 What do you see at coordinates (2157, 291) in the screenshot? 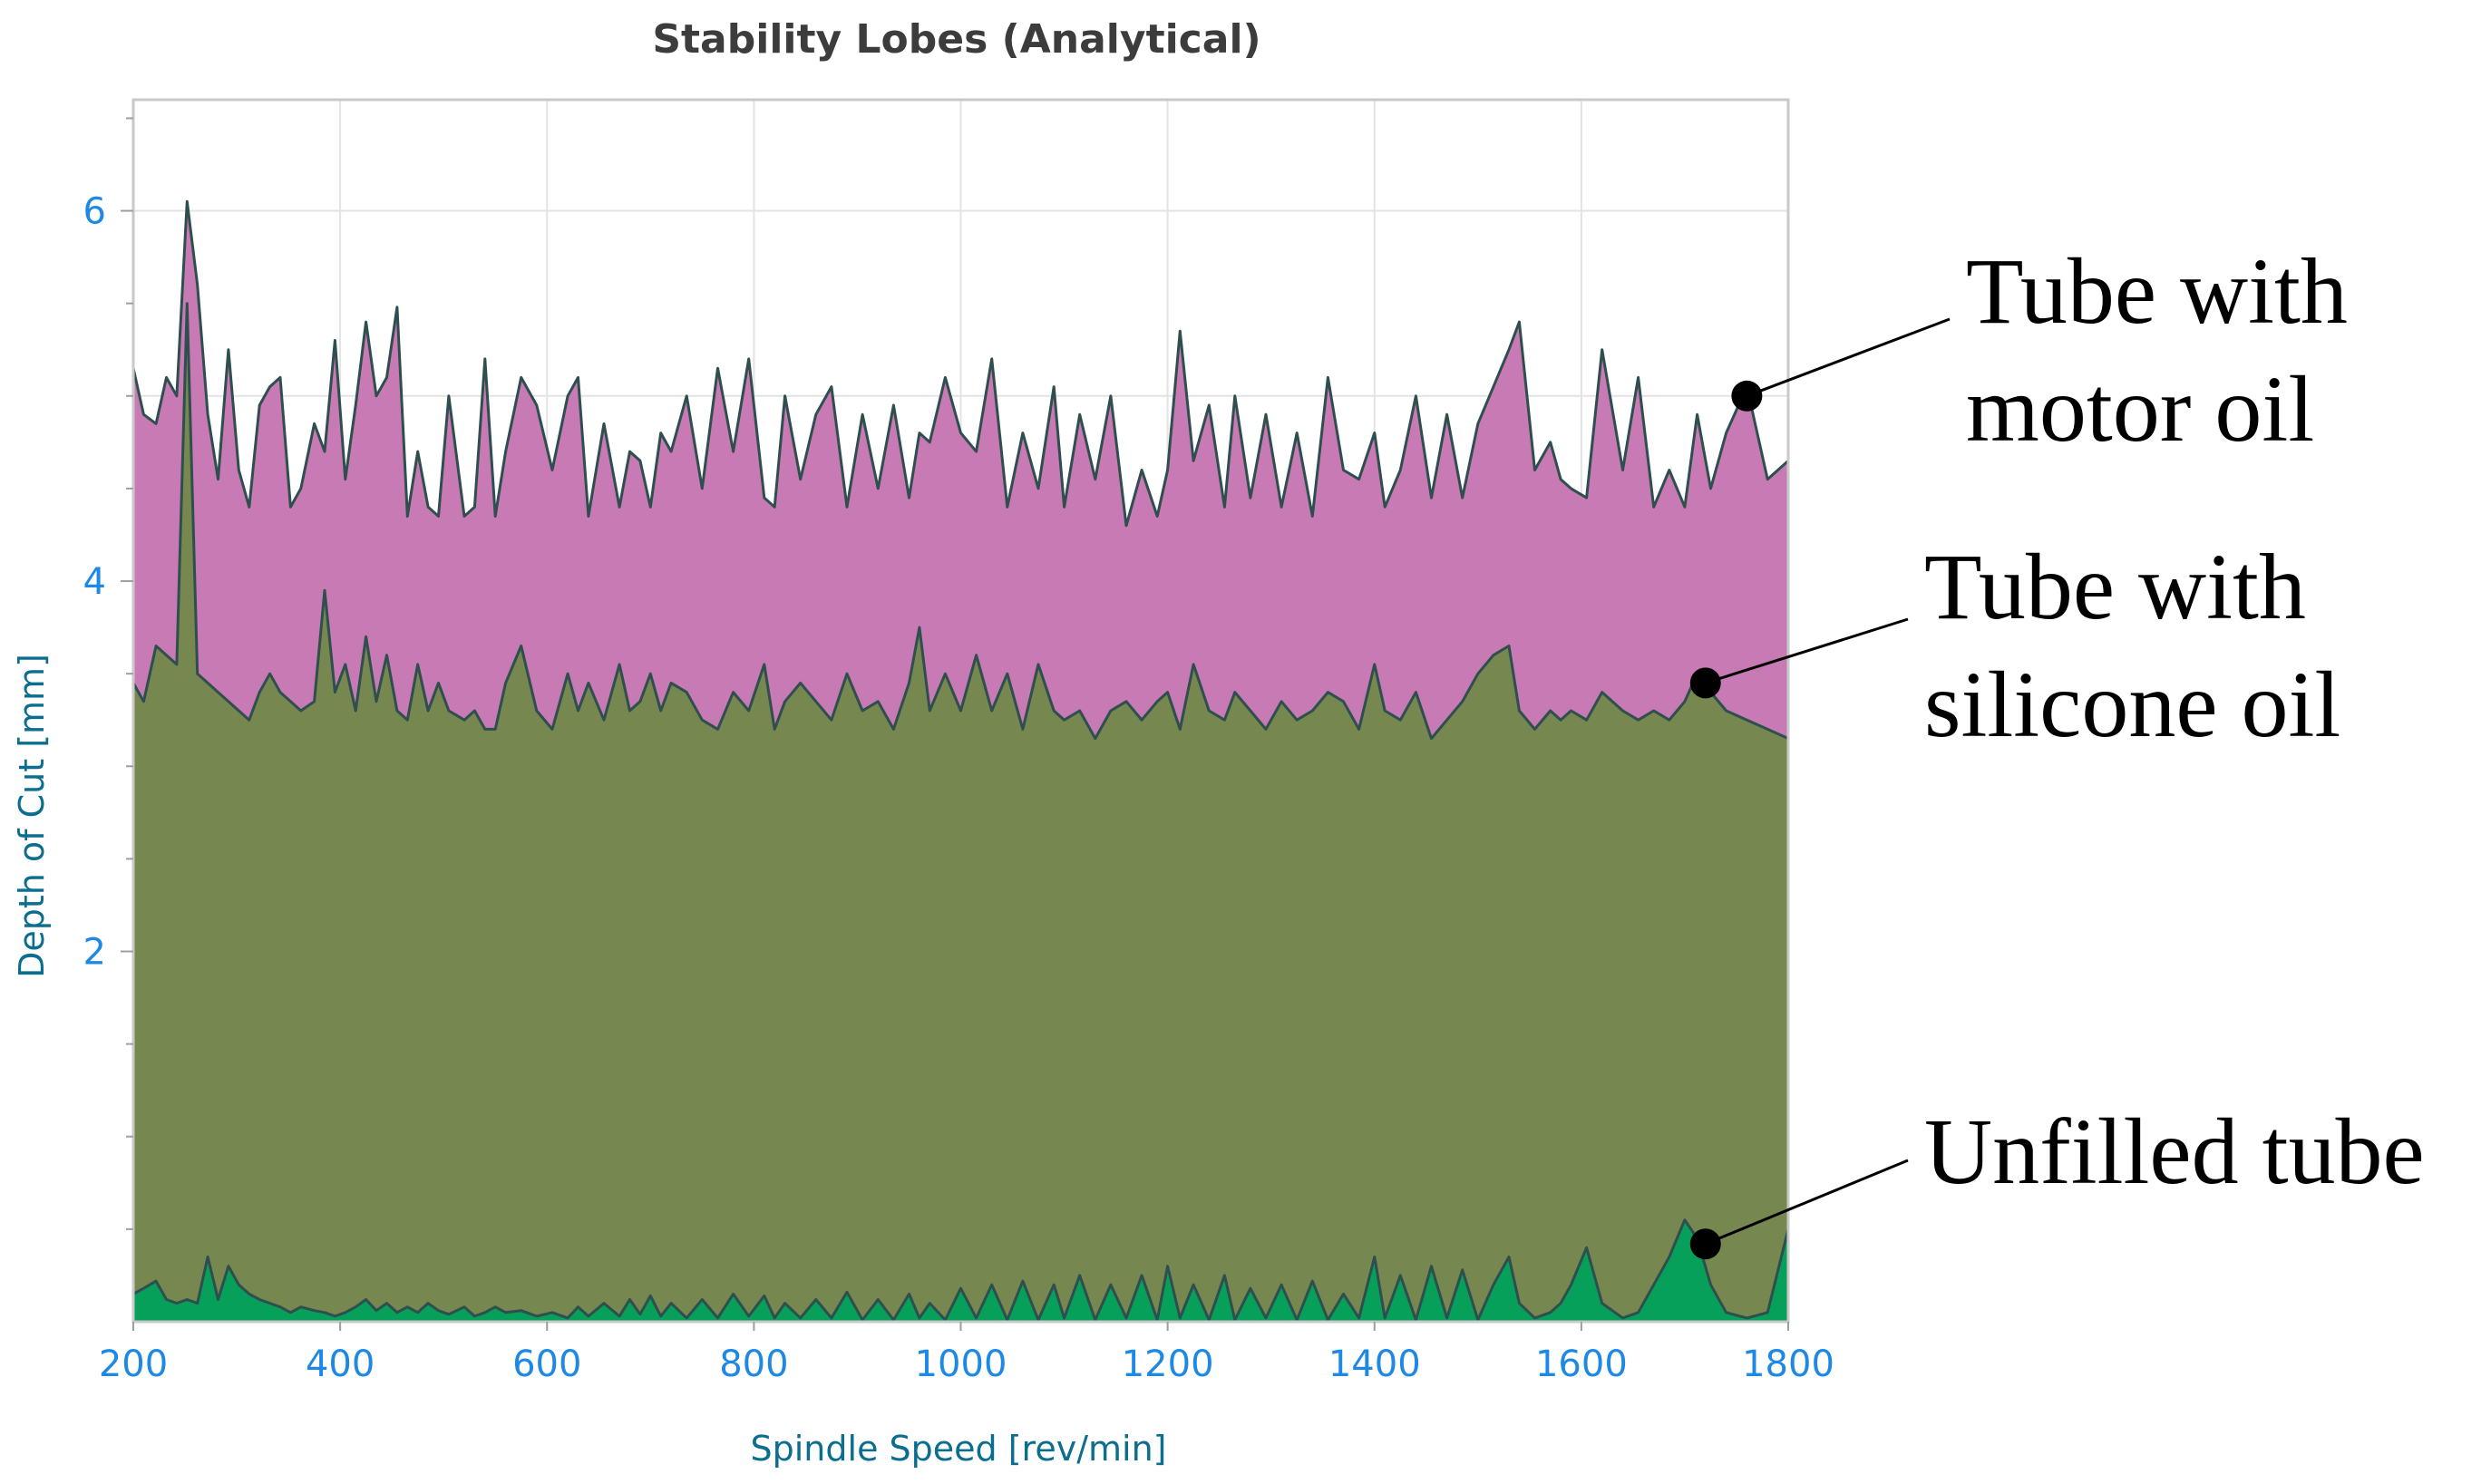
I see `annotation-label-0-0: Tube with` at bounding box center [2157, 291].